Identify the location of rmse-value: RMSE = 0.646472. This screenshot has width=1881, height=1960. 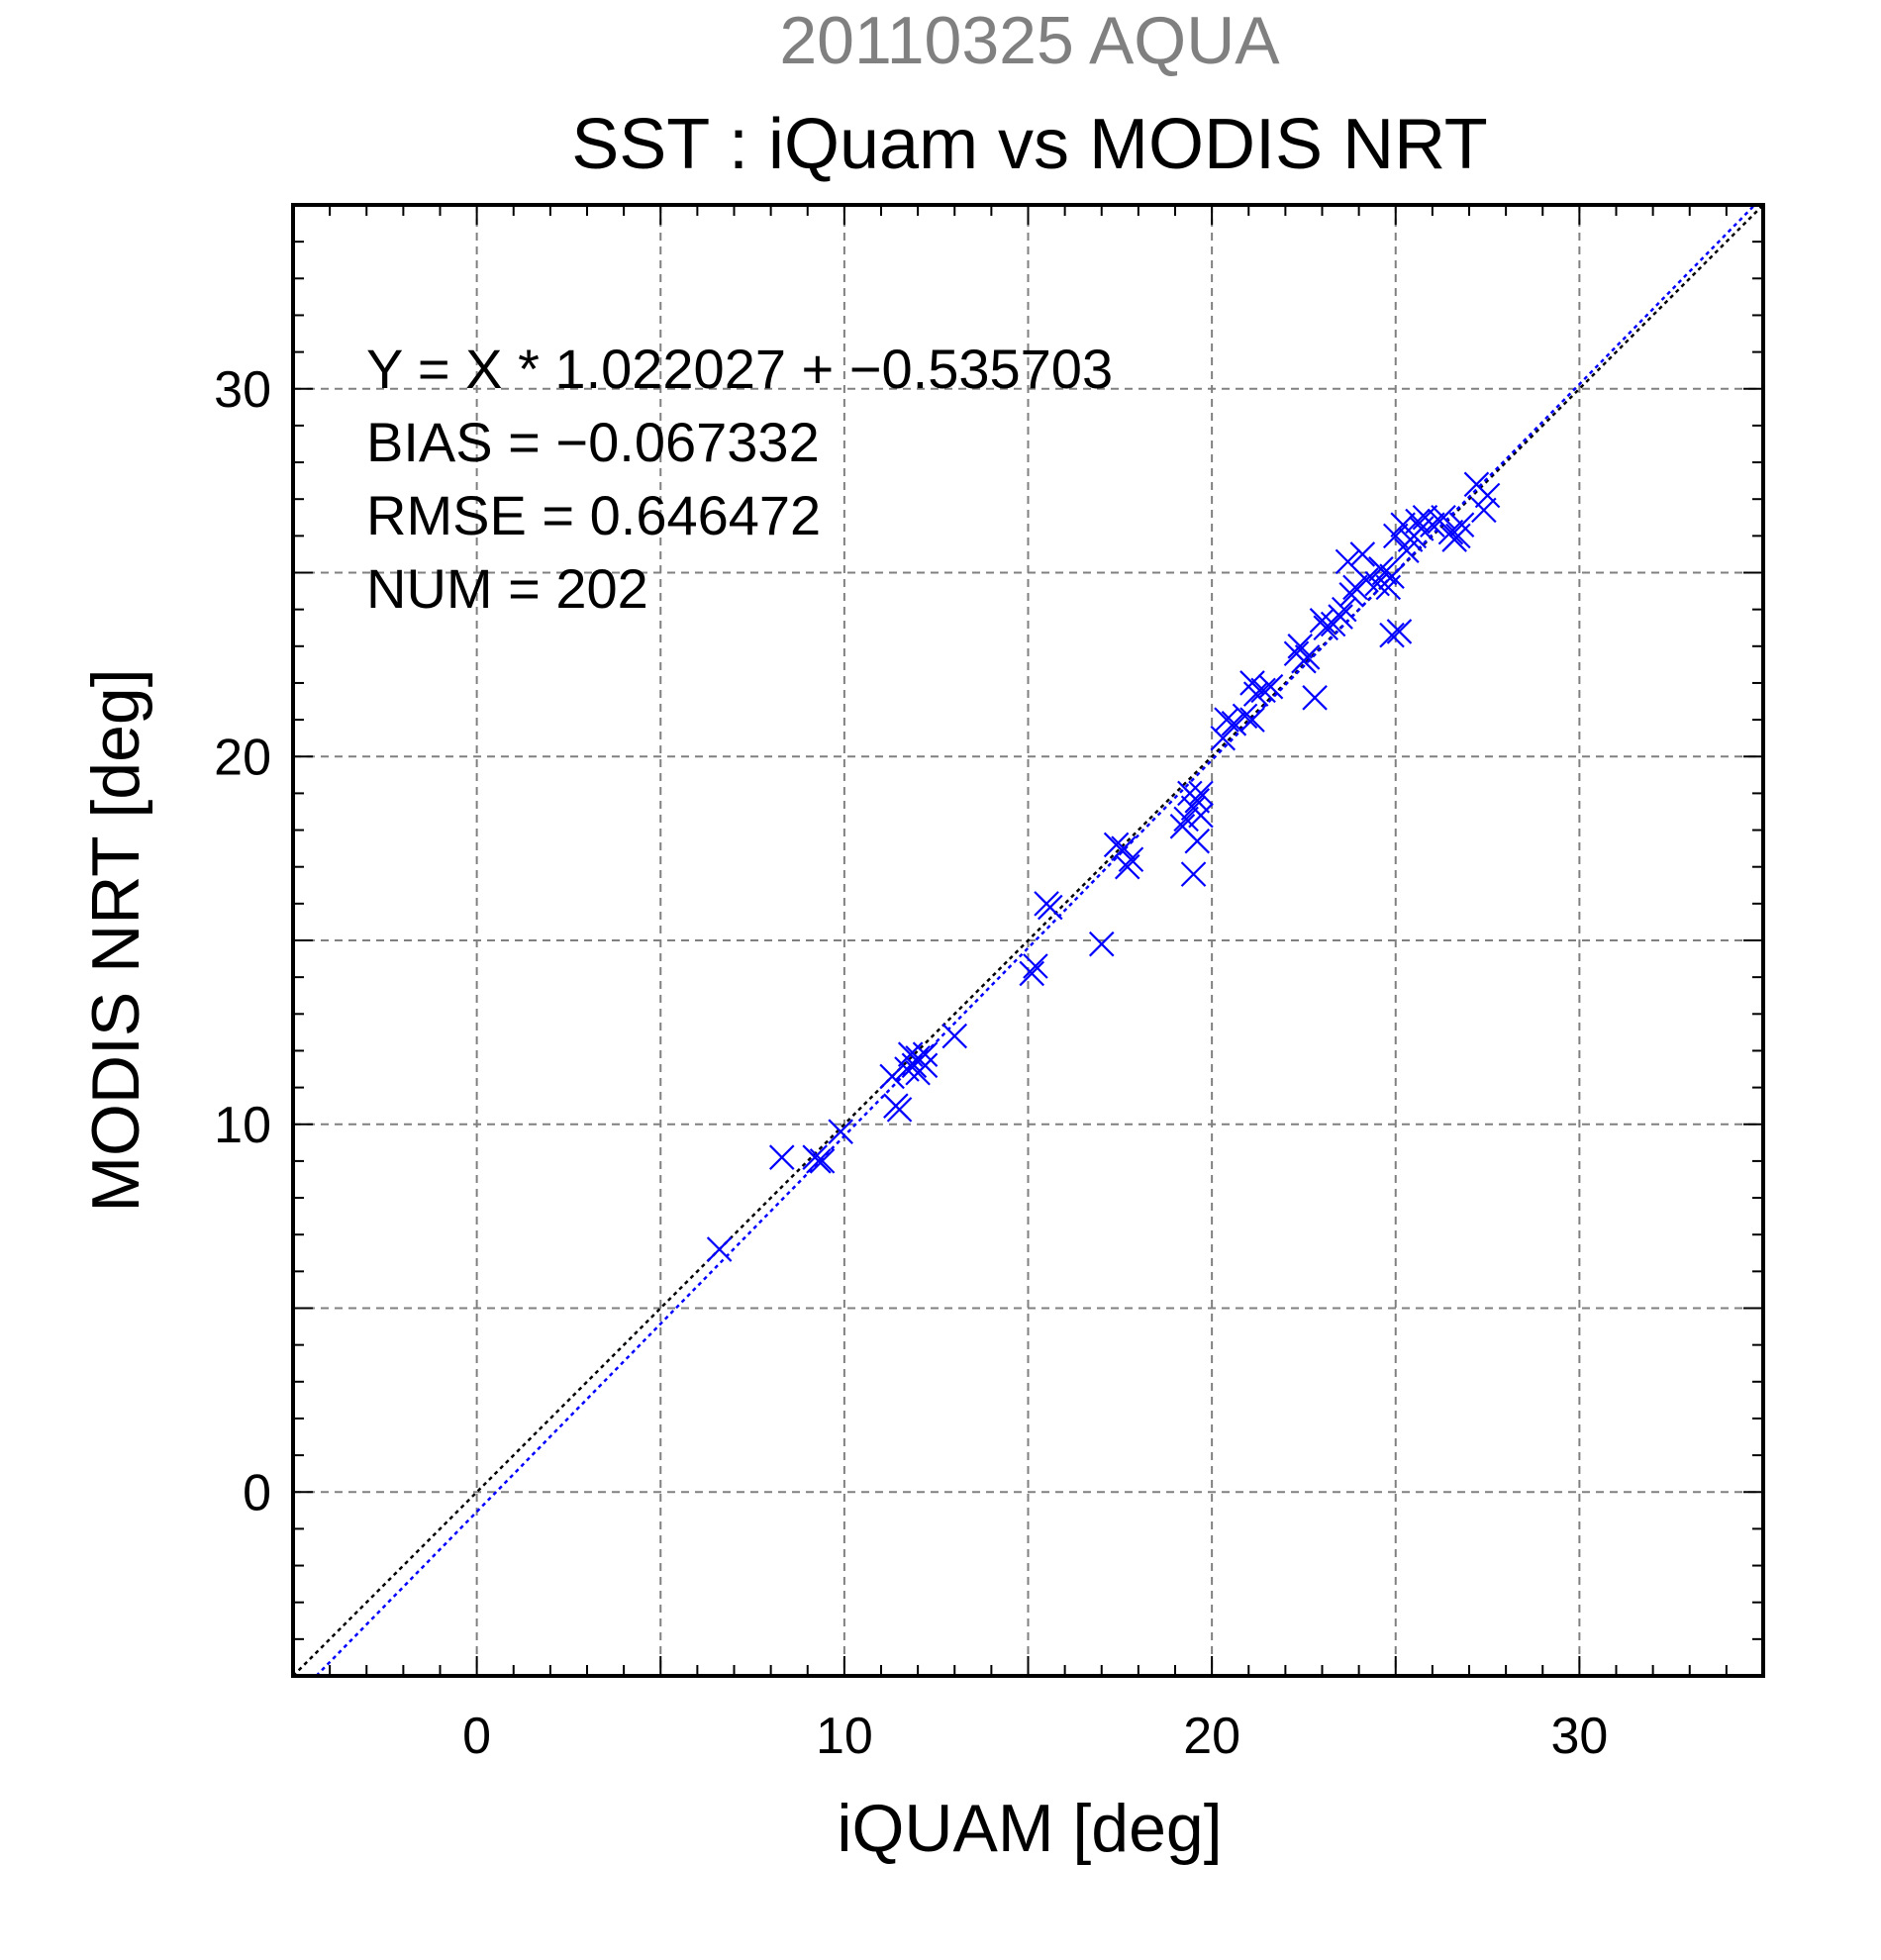
(593, 515).